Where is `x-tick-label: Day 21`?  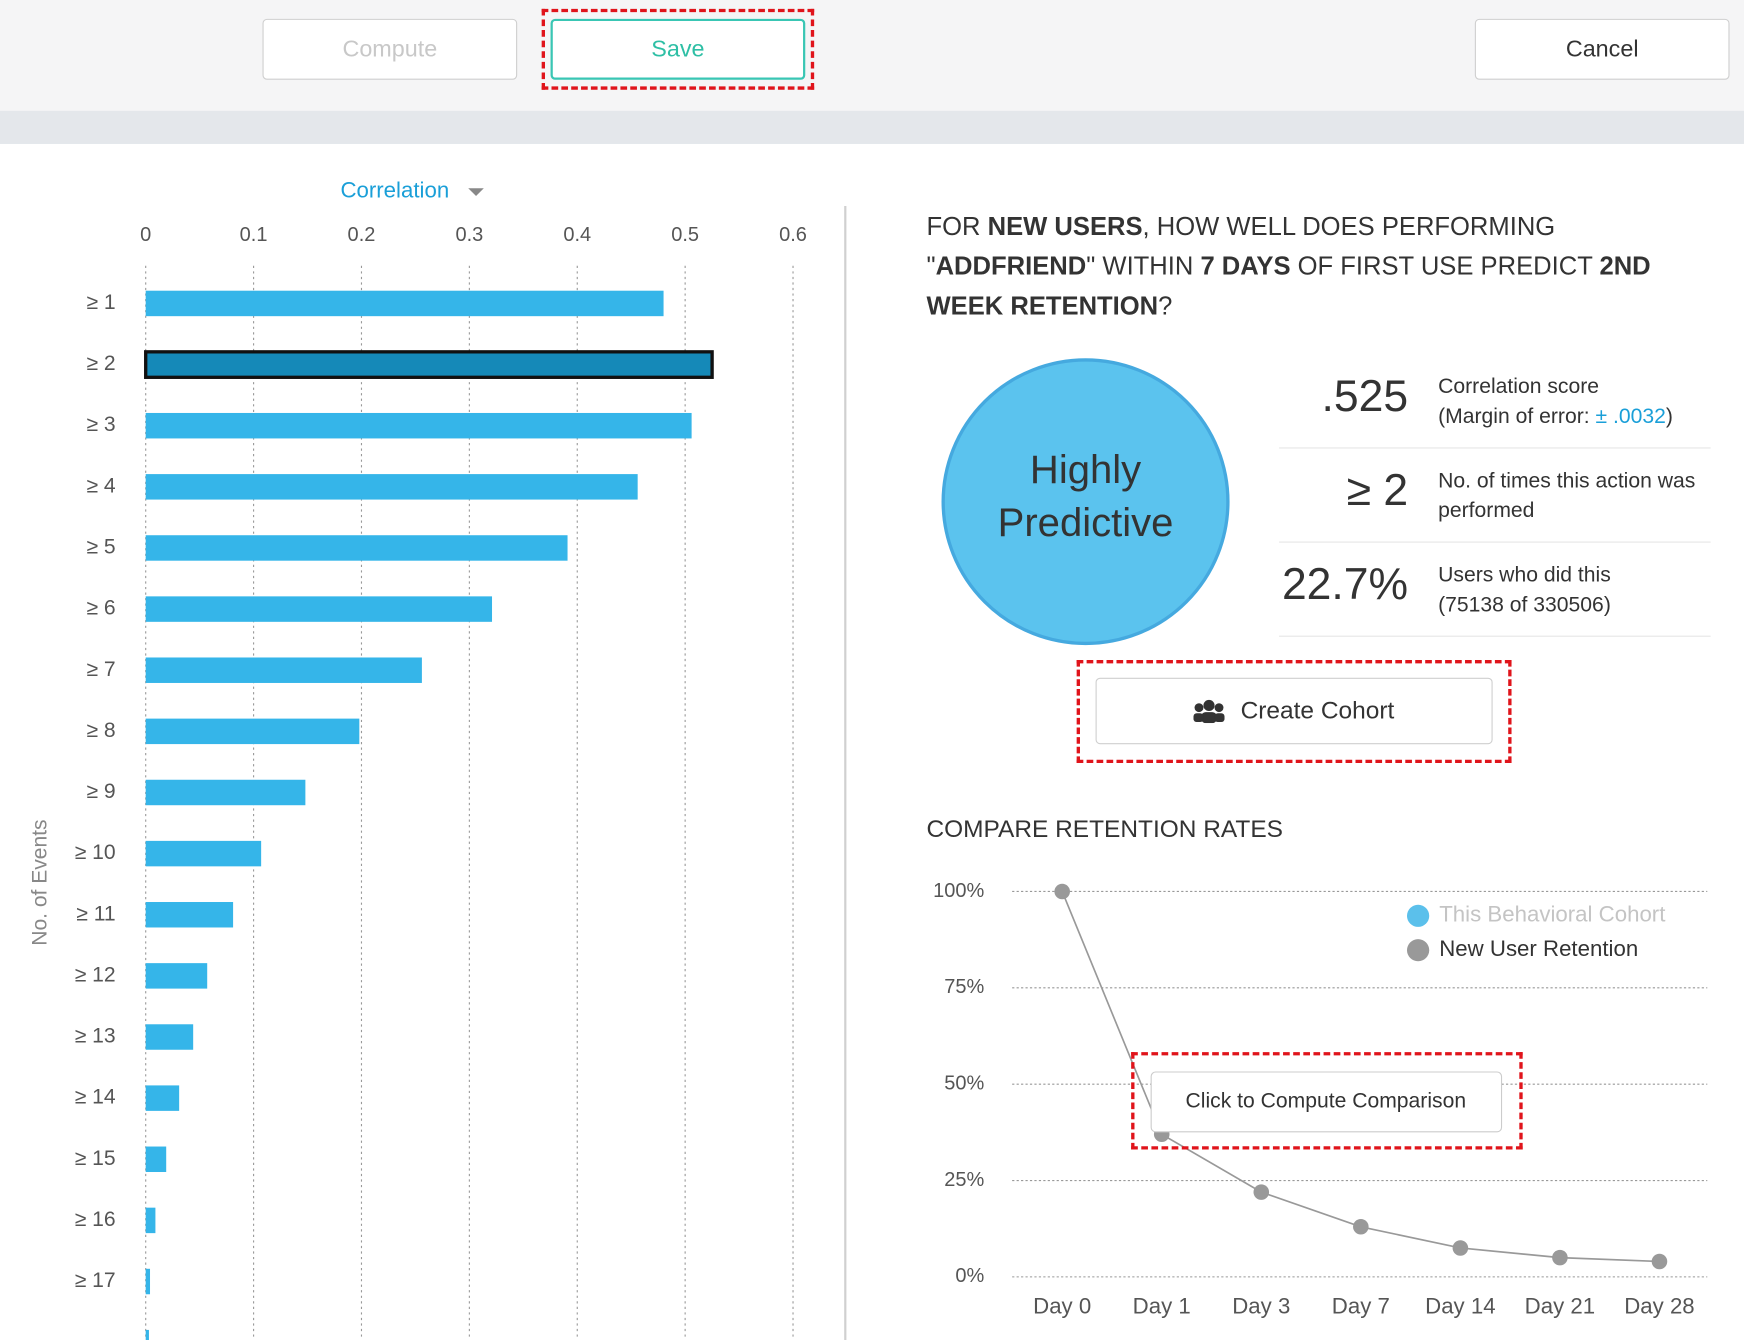 x-tick-label: Day 21 is located at coordinates (1560, 1306).